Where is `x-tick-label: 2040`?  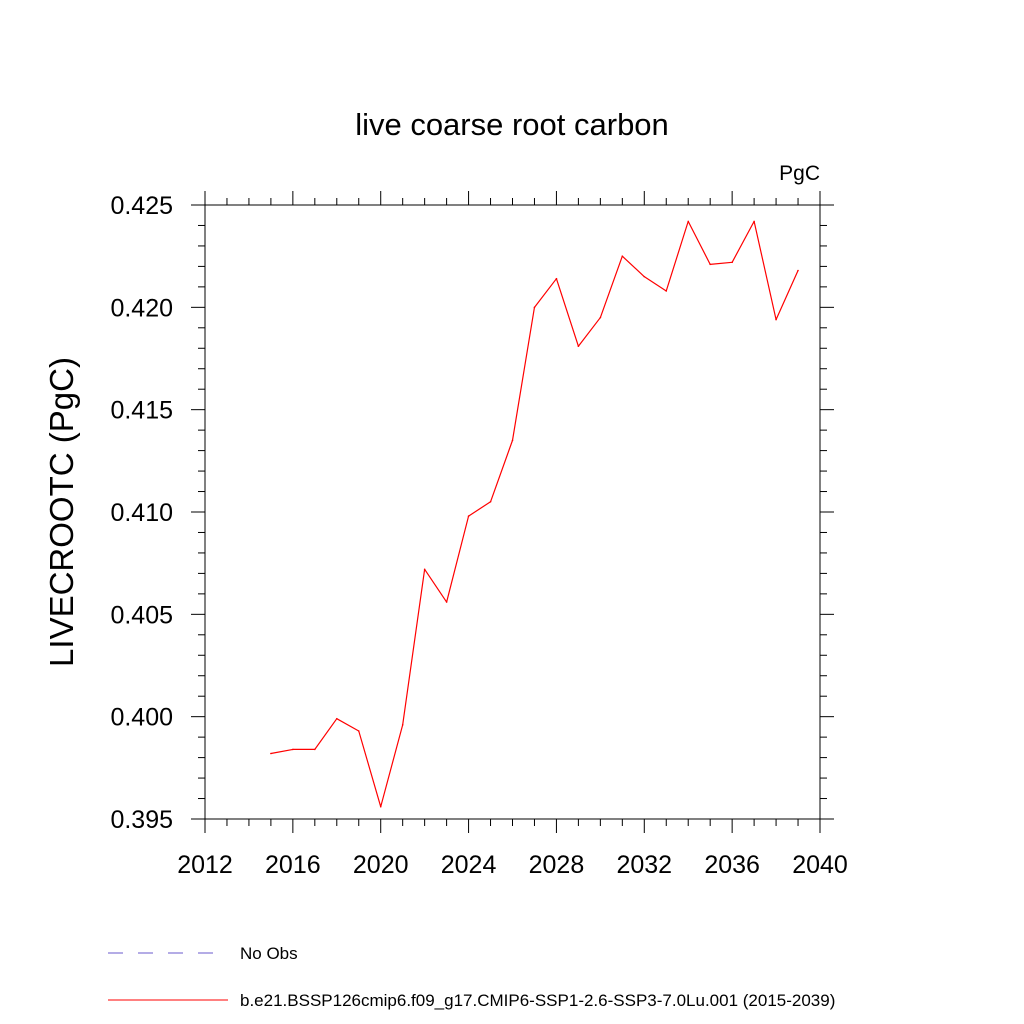
x-tick-label: 2040 is located at coordinates (820, 865).